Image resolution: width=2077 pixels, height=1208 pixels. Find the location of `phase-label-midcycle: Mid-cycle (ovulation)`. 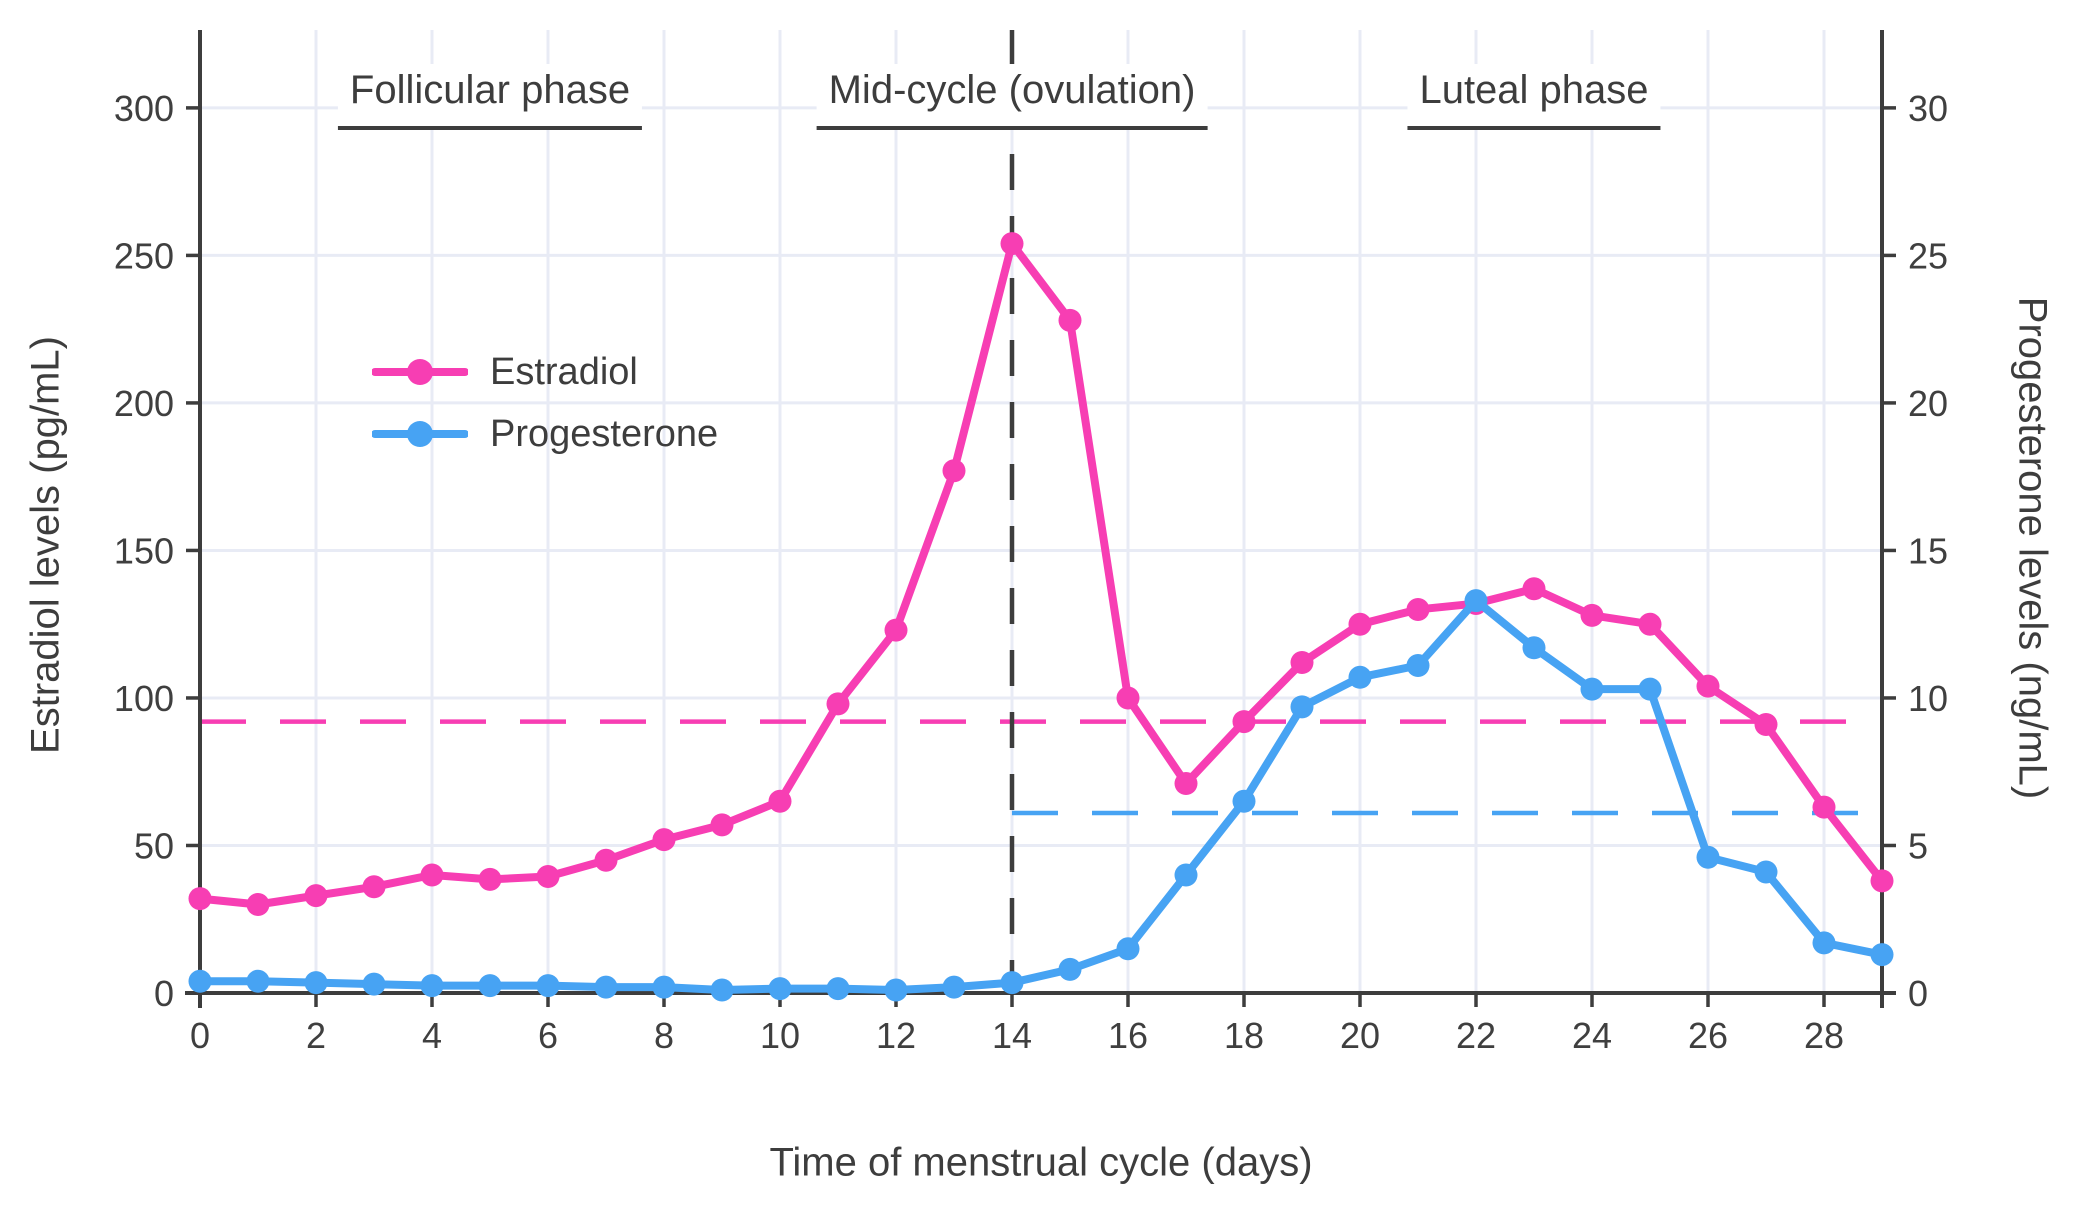

phase-label-midcycle: Mid-cycle (ovulation) is located at coordinates (1012, 97).